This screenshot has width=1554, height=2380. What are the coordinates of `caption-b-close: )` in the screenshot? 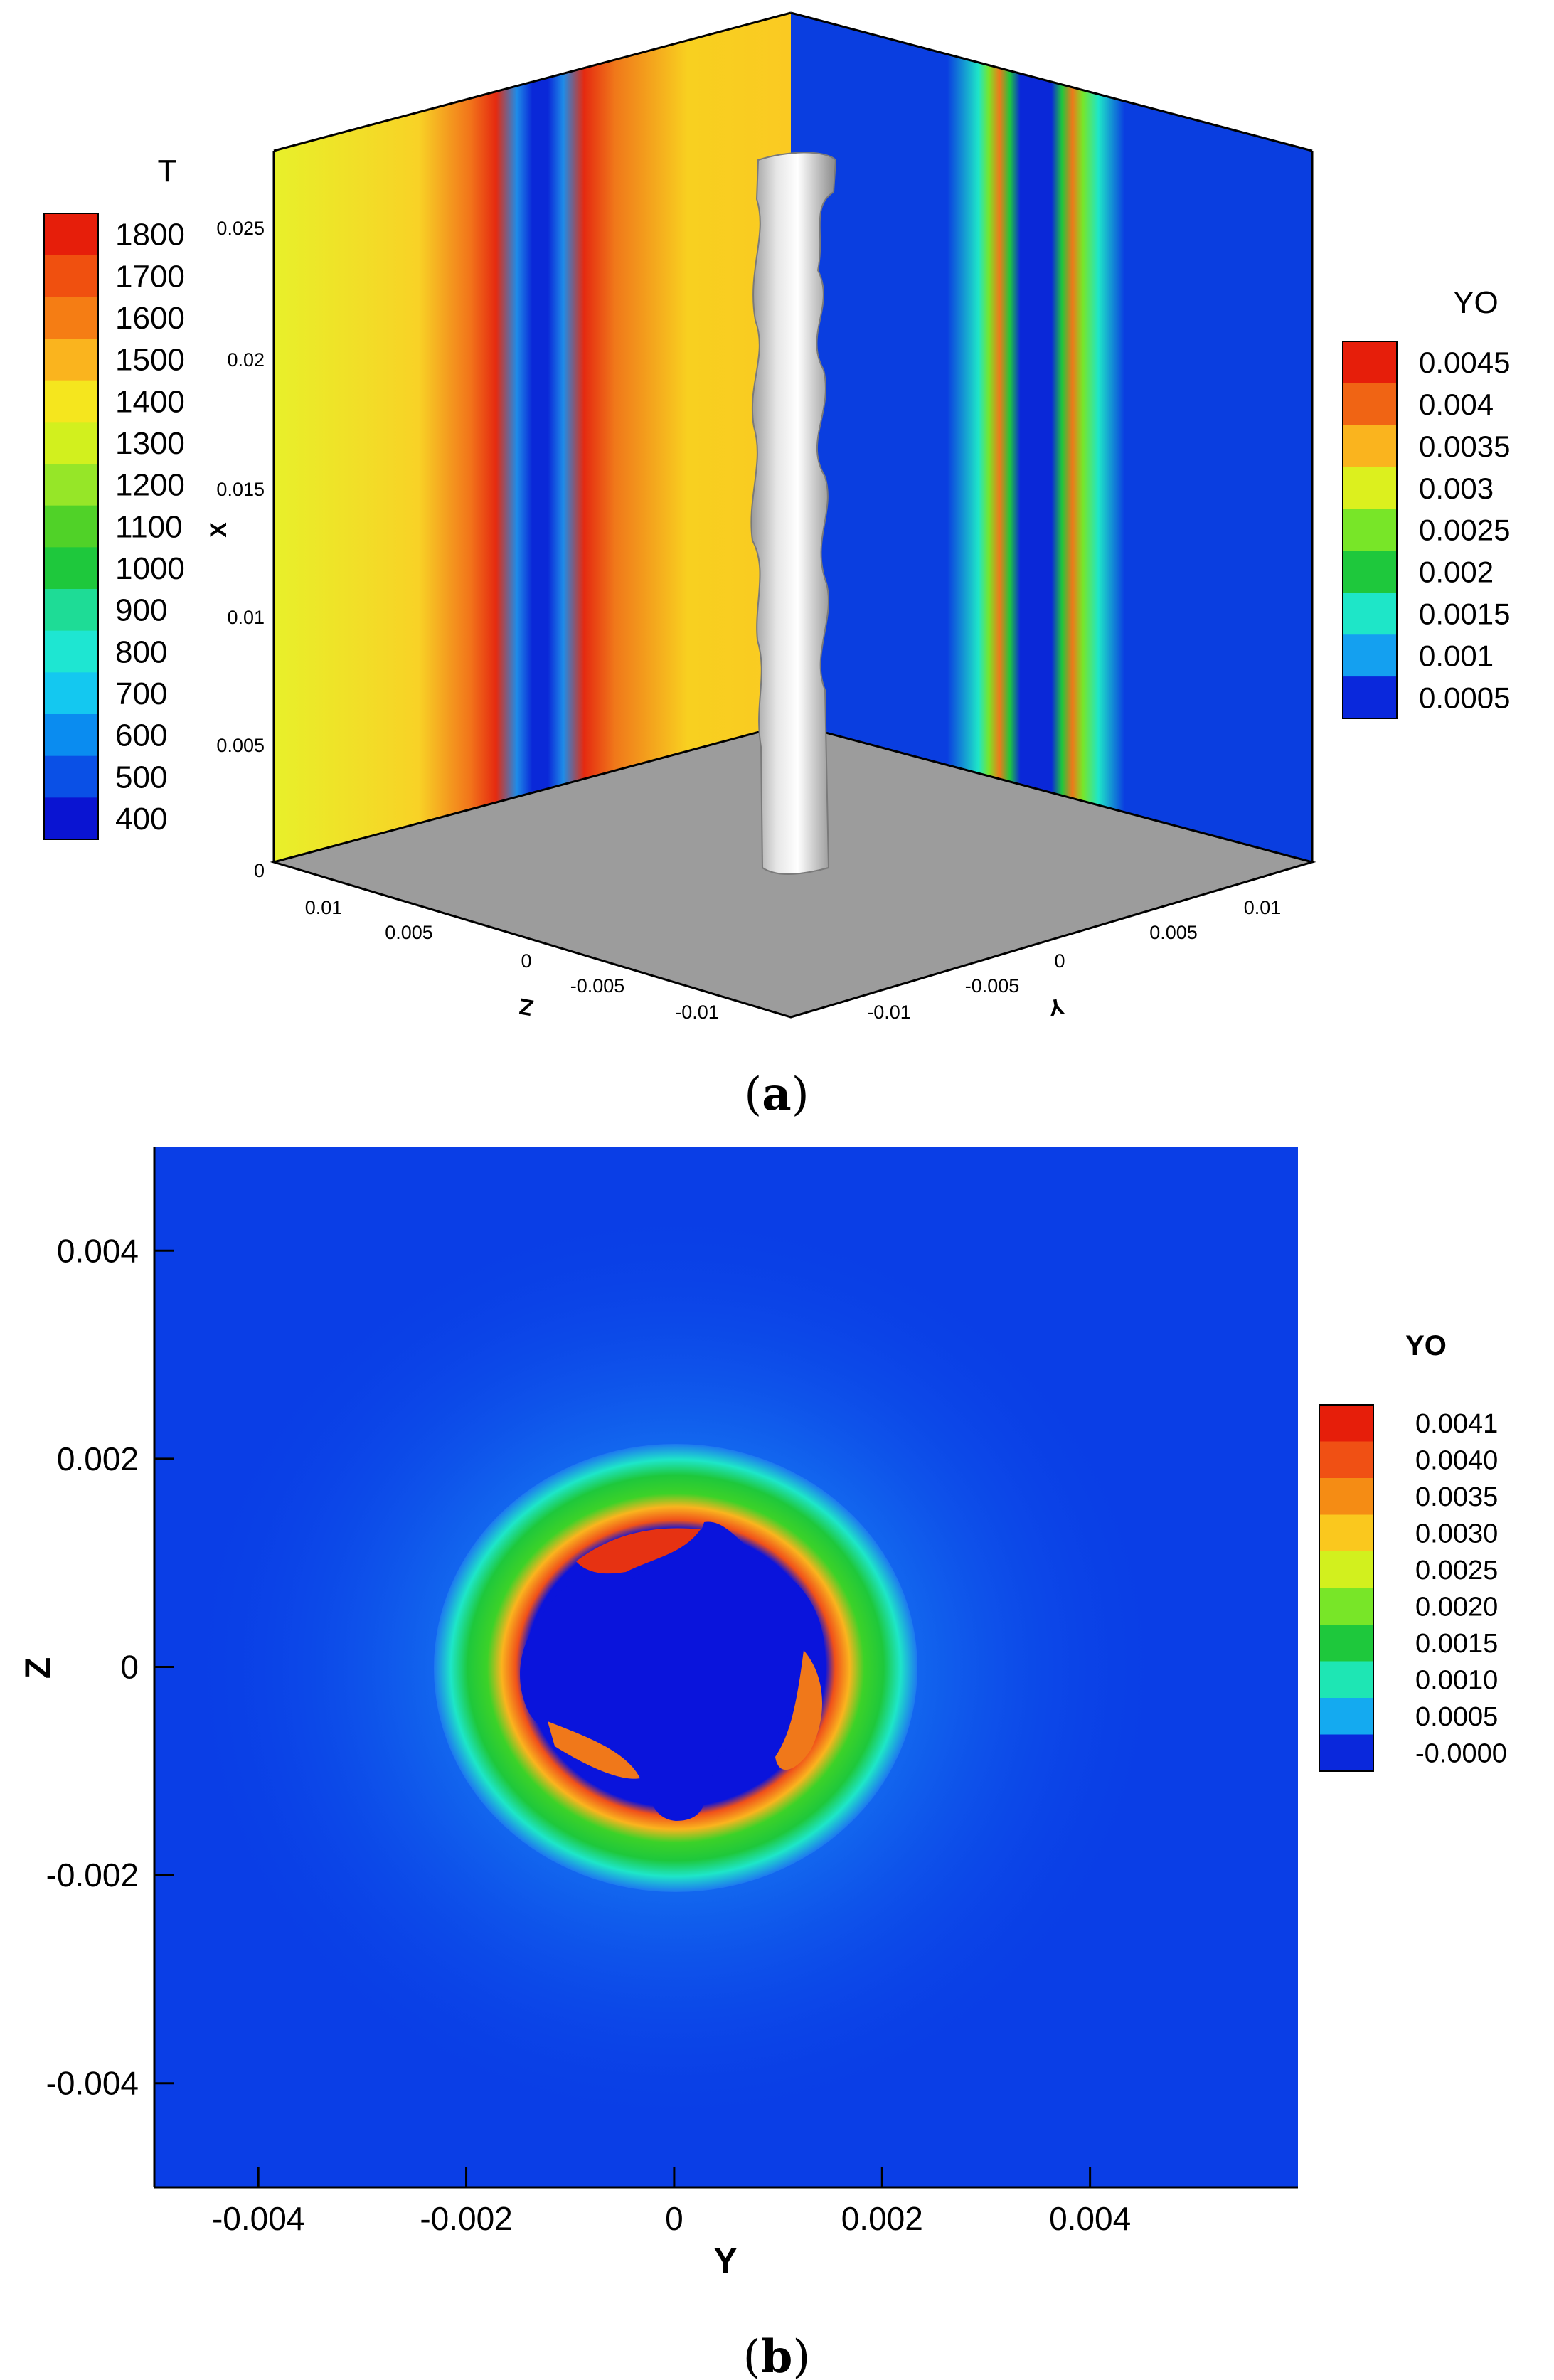 It's located at (801, 2355).